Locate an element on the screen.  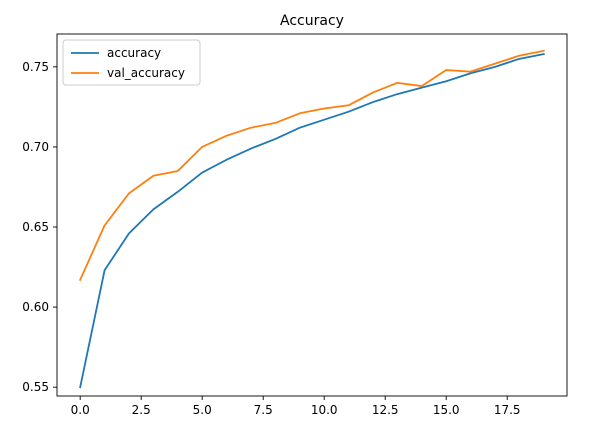
legend: accuracy val_accuracy is located at coordinates (131, 62).